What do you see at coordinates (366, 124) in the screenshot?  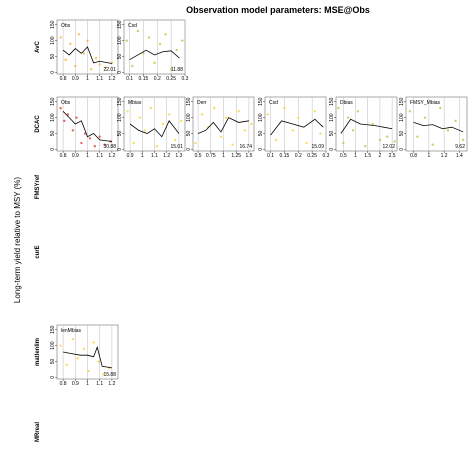 I see `panel-frame` at bounding box center [366, 124].